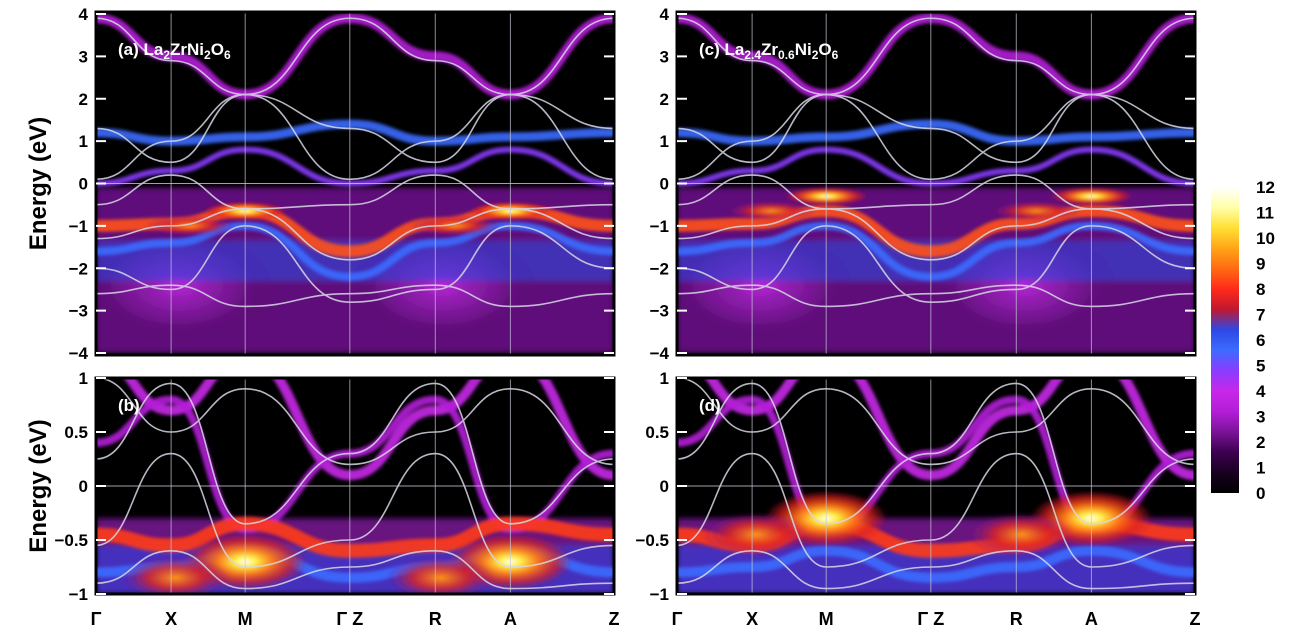  What do you see at coordinates (710, 405) in the screenshot?
I see `panel-label: (d)` at bounding box center [710, 405].